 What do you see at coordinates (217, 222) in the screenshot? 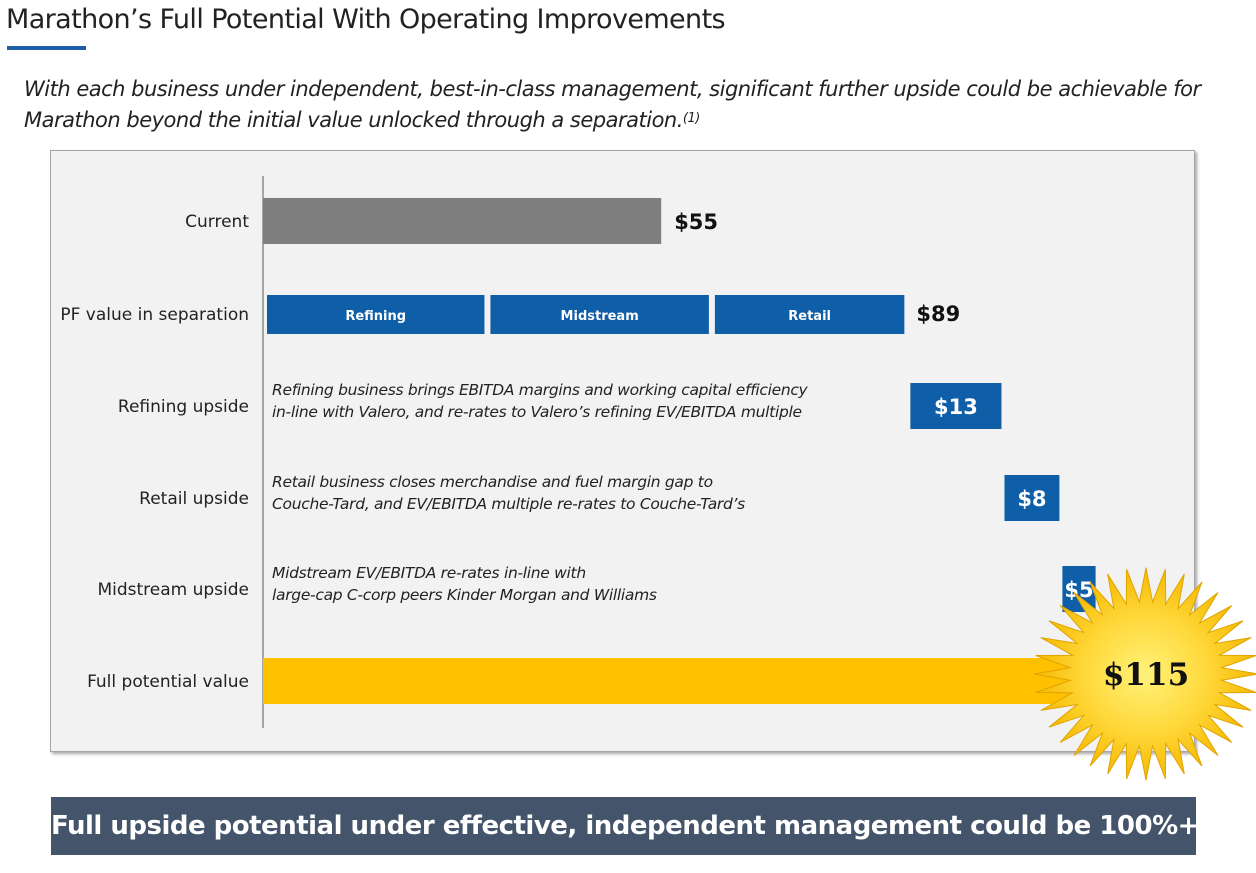
I see `category-label: Current` at bounding box center [217, 222].